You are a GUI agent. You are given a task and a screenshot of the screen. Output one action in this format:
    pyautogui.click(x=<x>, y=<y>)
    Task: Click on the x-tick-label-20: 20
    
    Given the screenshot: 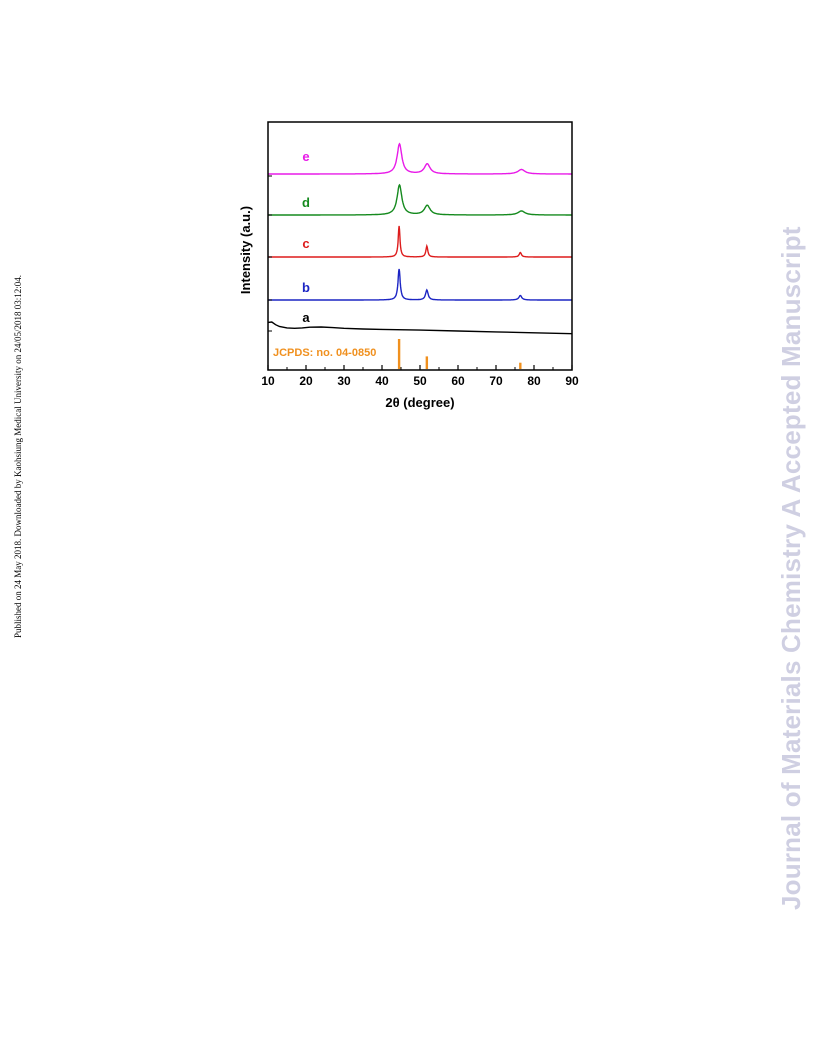 What is the action you would take?
    pyautogui.click(x=306, y=381)
    